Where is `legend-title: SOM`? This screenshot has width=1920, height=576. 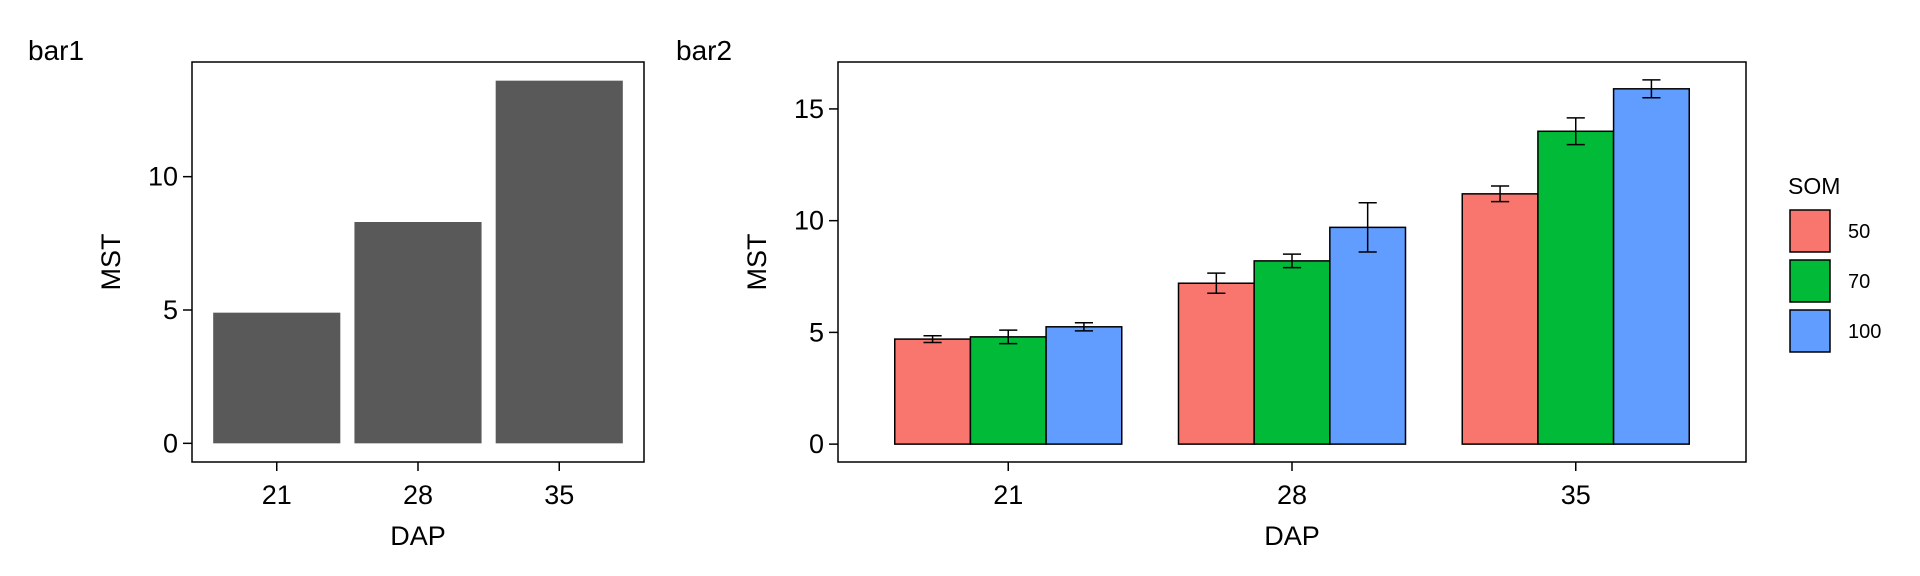 legend-title: SOM is located at coordinates (1814, 186).